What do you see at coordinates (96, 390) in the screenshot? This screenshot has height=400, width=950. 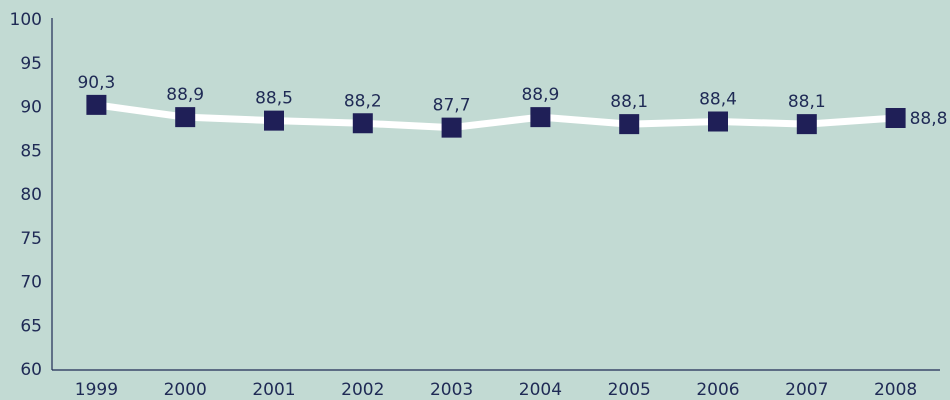 I see `x-tick-label: 1999` at bounding box center [96, 390].